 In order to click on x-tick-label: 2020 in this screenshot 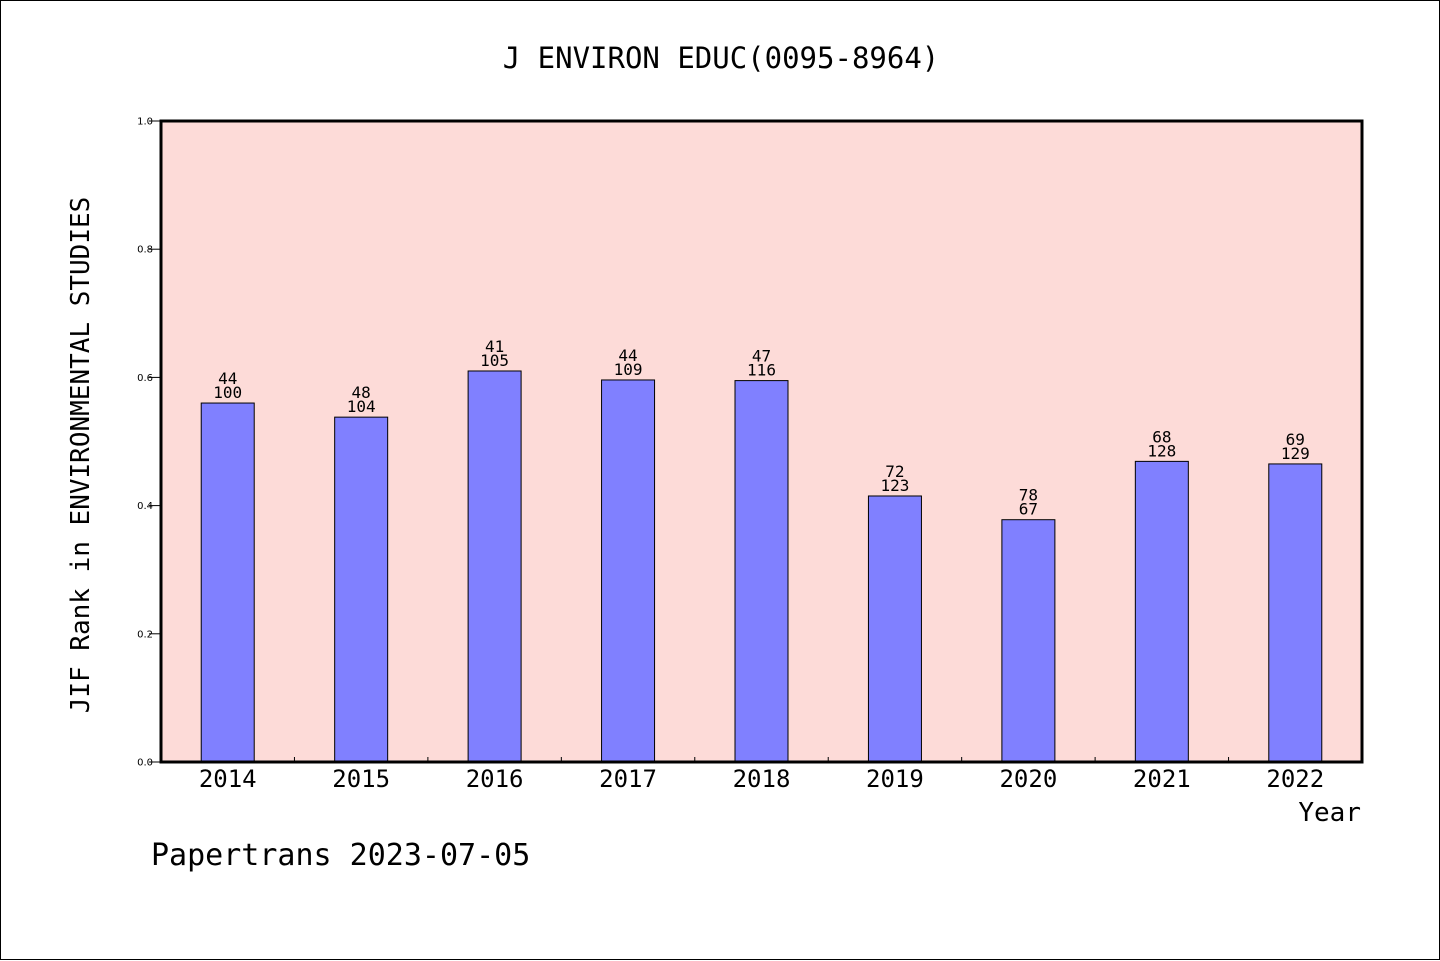, I will do `click(1028, 779)`.